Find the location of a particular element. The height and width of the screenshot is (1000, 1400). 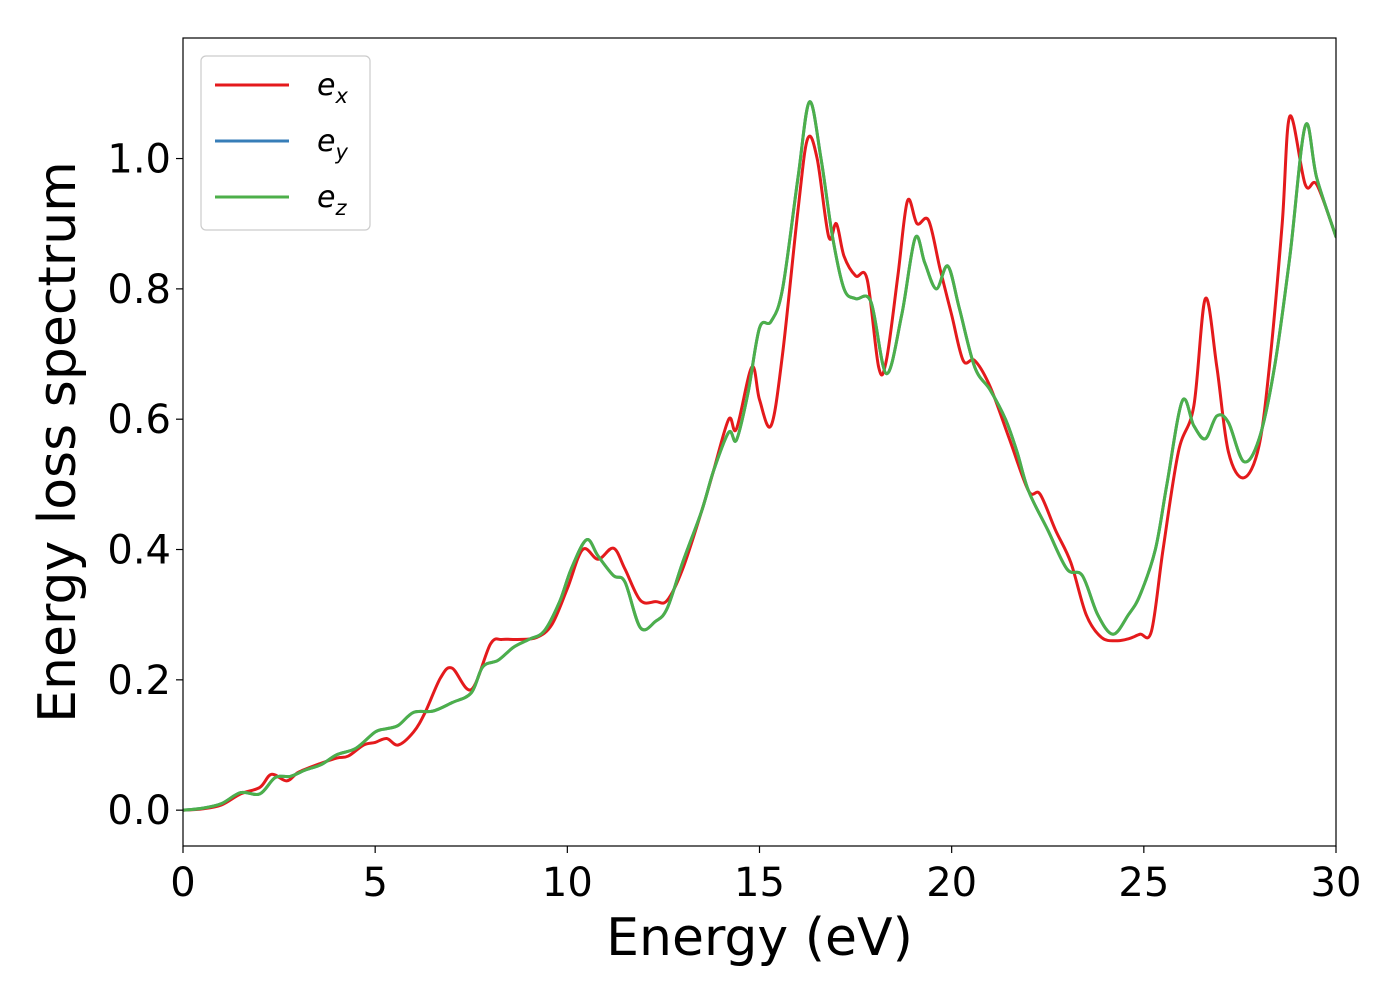

x-tick-label: 30 is located at coordinates (1336, 883).